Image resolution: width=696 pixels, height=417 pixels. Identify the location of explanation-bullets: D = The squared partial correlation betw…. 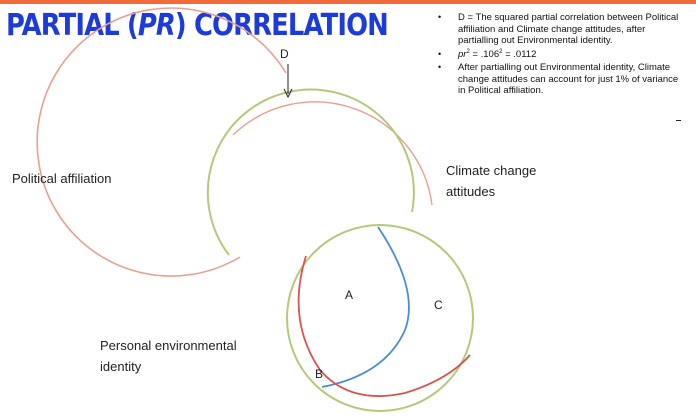
(563, 55).